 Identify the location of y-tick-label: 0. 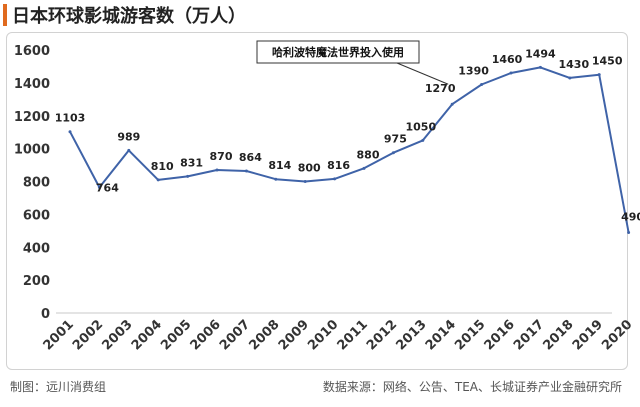
(45, 314).